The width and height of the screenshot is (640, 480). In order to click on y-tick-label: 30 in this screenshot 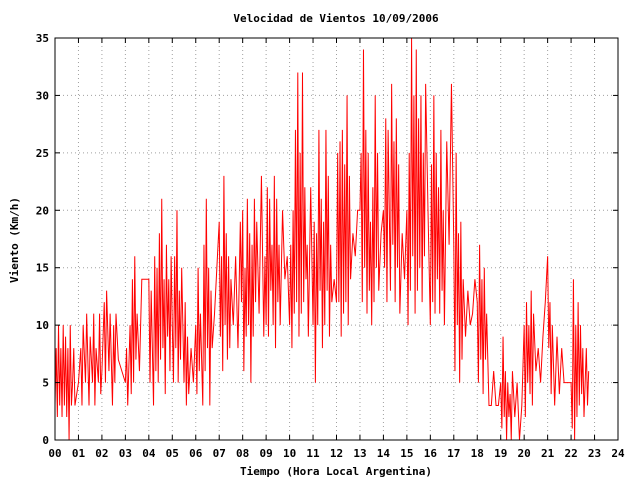, I will do `click(42, 95)`.